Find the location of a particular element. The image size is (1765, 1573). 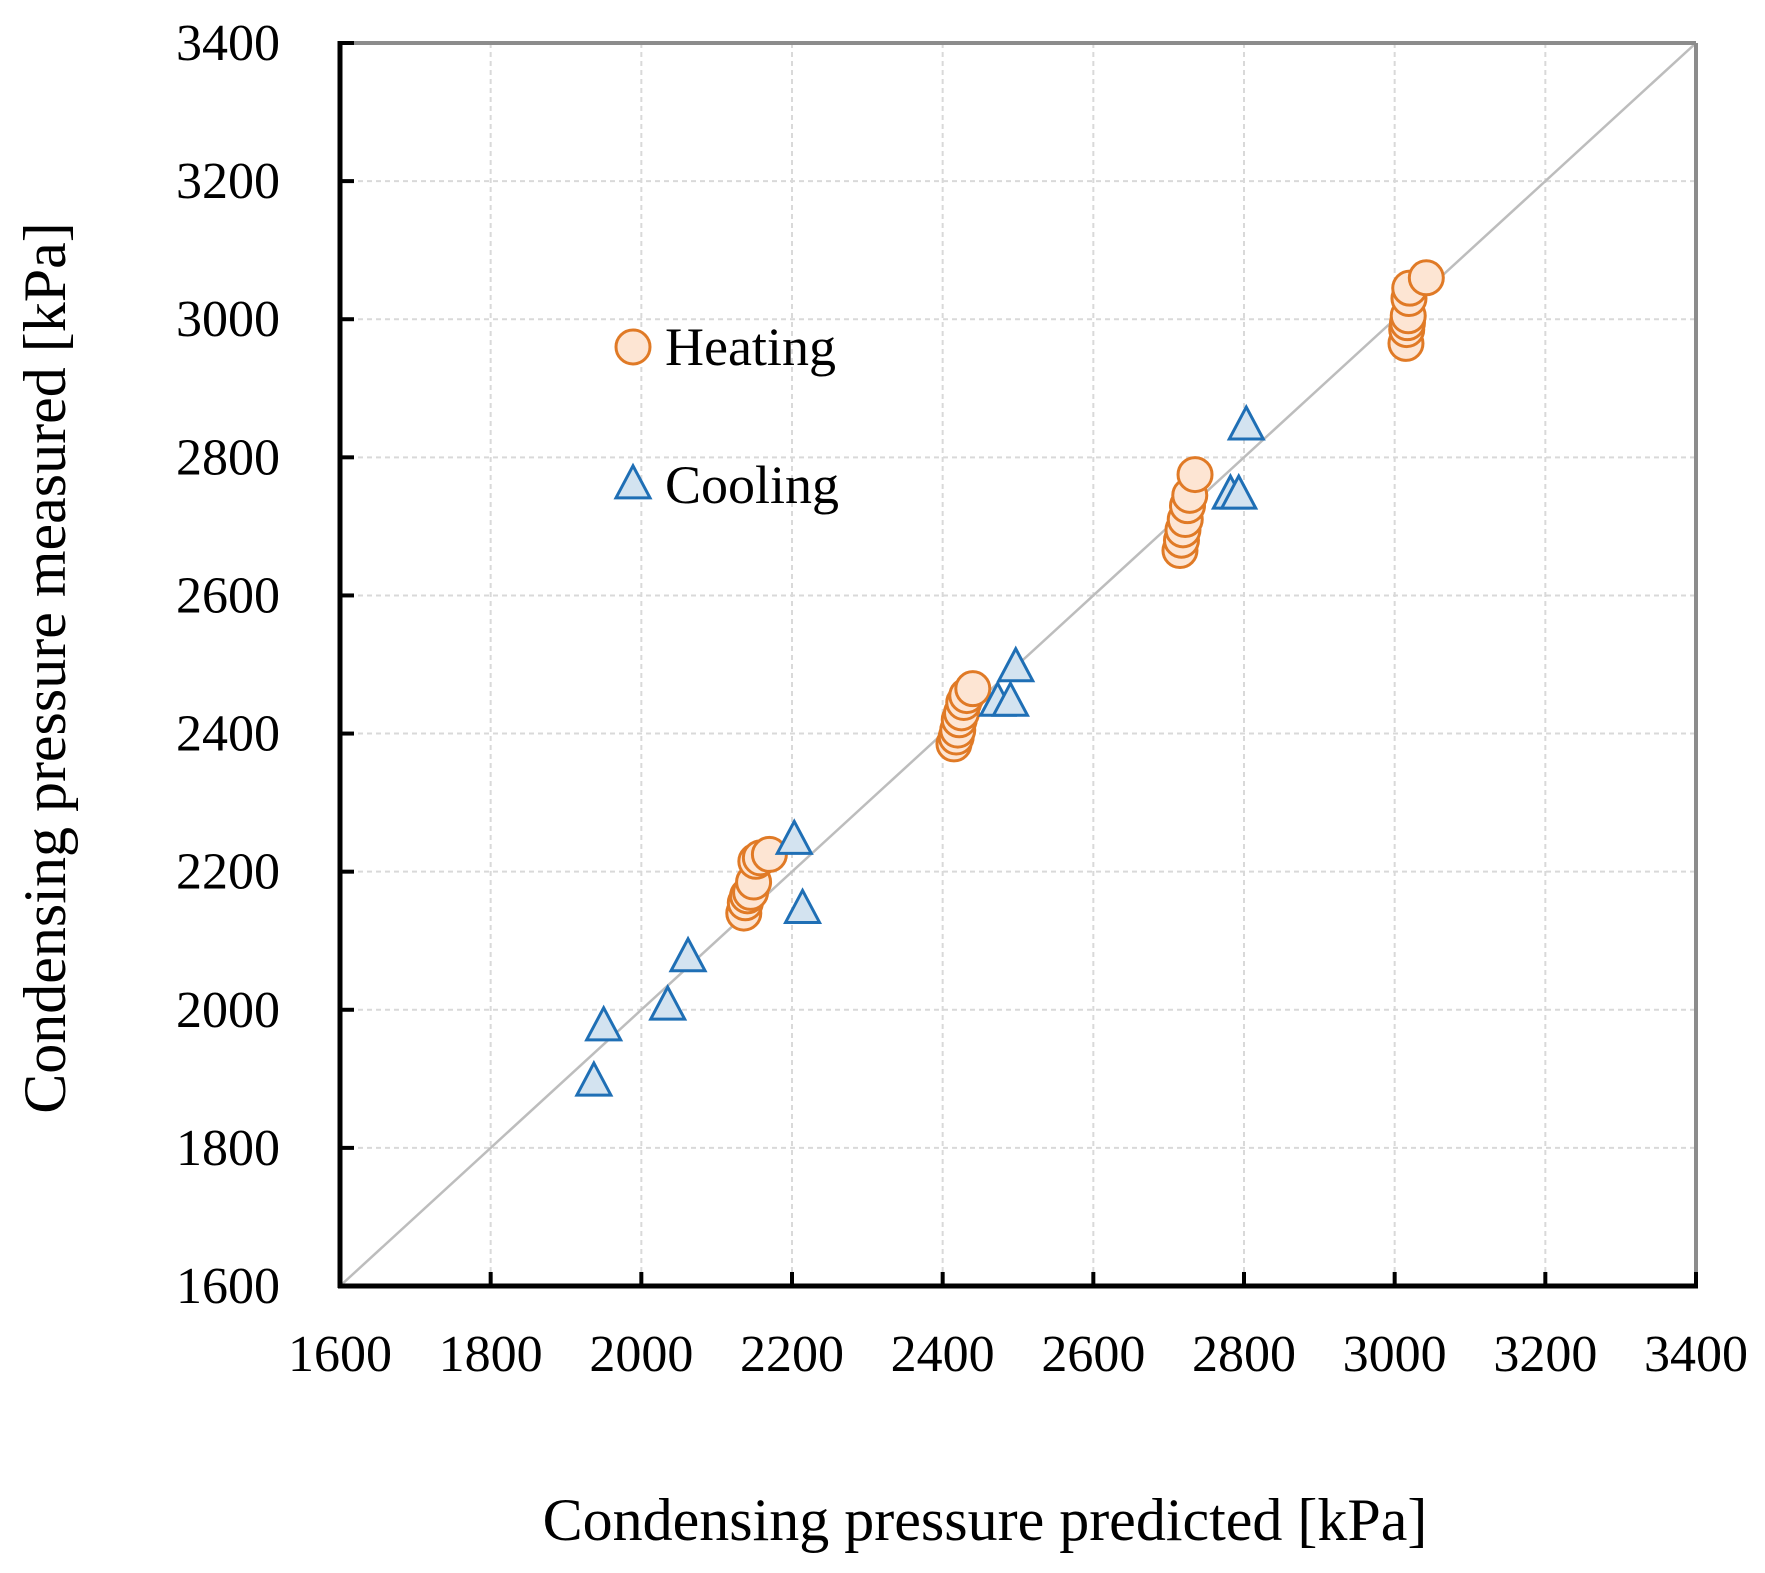

x-tick-label: 2400 is located at coordinates (943, 1354).